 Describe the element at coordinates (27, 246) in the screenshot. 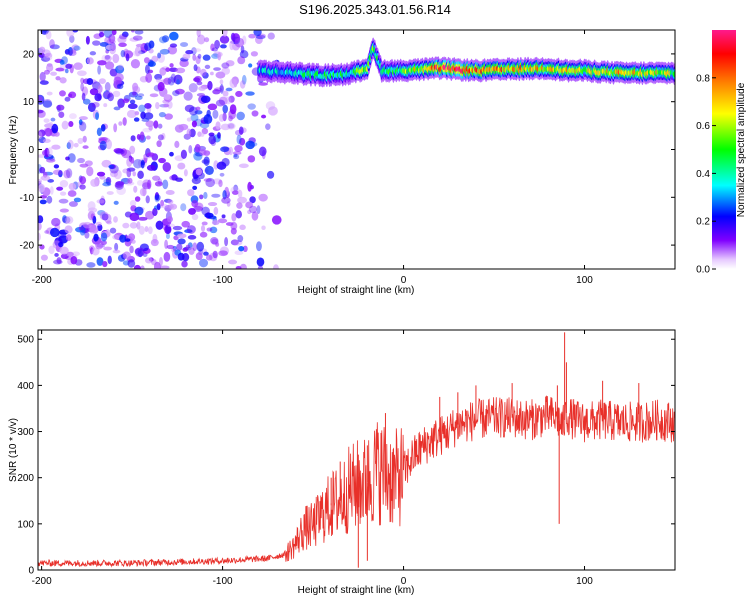

I see `spectrogram-ytick-label: -20` at that location.